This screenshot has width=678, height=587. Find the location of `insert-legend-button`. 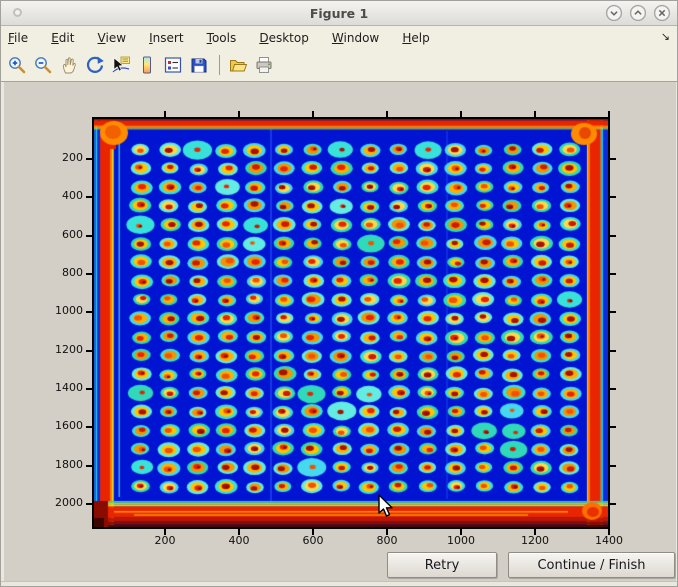

insert-legend-button is located at coordinates (173, 65).